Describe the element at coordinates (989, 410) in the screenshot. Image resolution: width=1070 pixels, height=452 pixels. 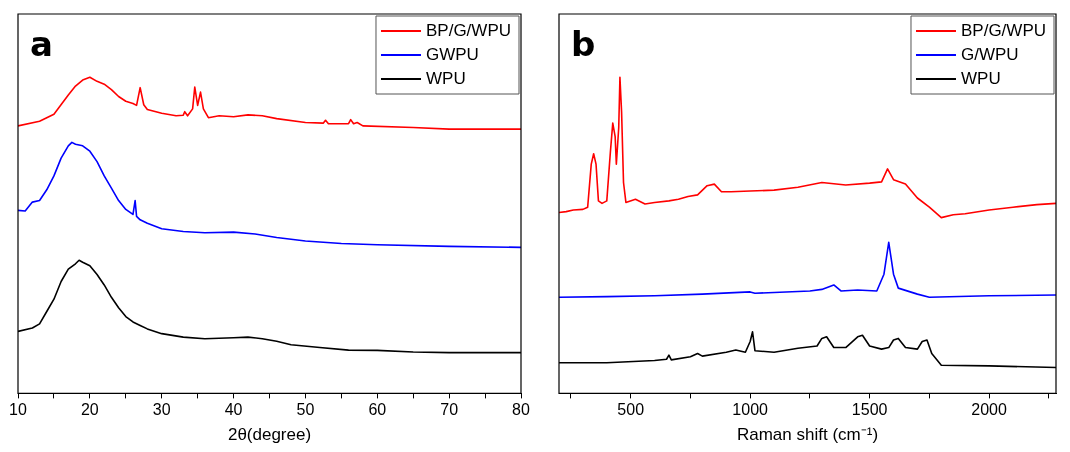
I see `x-tick-label: 2000` at that location.